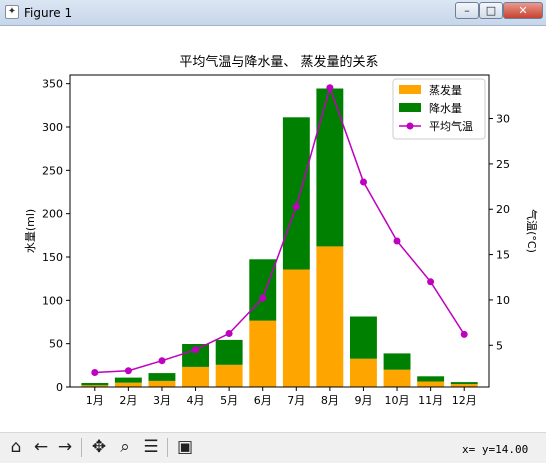  Describe the element at coordinates (451, 126) in the screenshot. I see `legend-label-temperature: 平均气温` at that location.